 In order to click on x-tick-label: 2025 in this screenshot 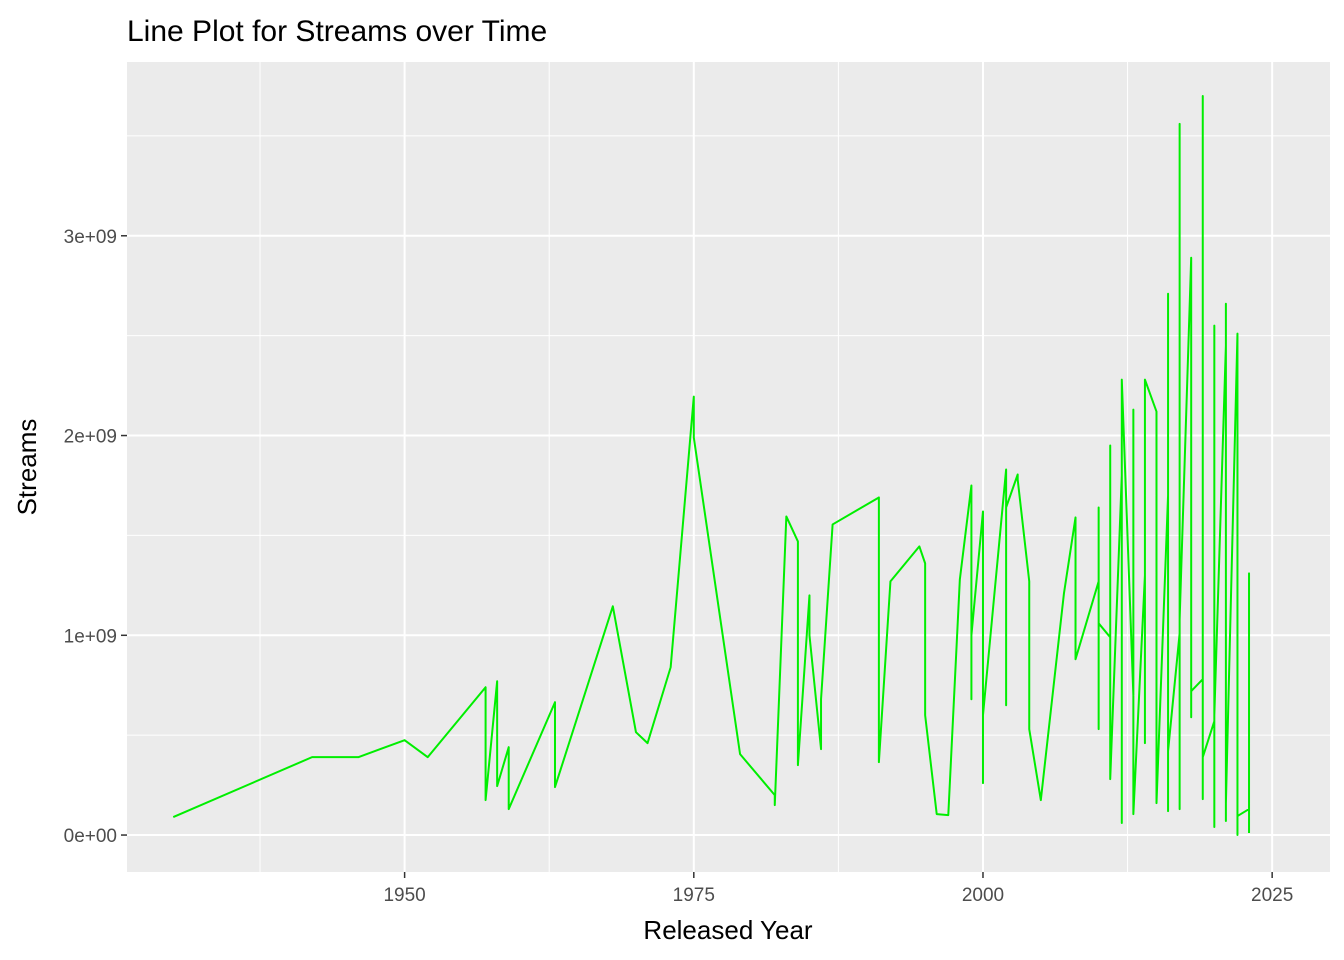, I will do `click(1272, 895)`.